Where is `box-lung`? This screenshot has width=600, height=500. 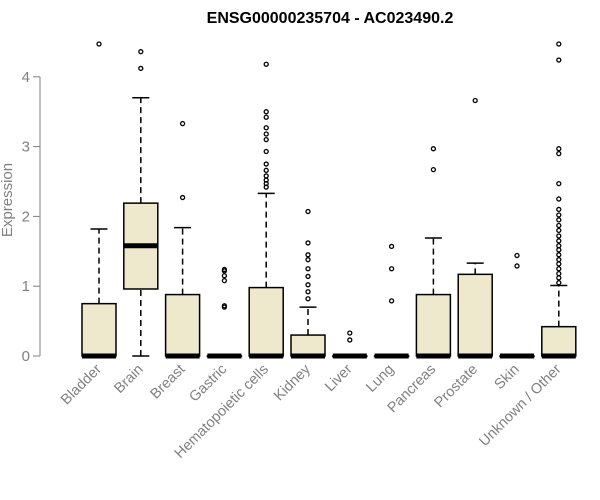 box-lung is located at coordinates (391, 301).